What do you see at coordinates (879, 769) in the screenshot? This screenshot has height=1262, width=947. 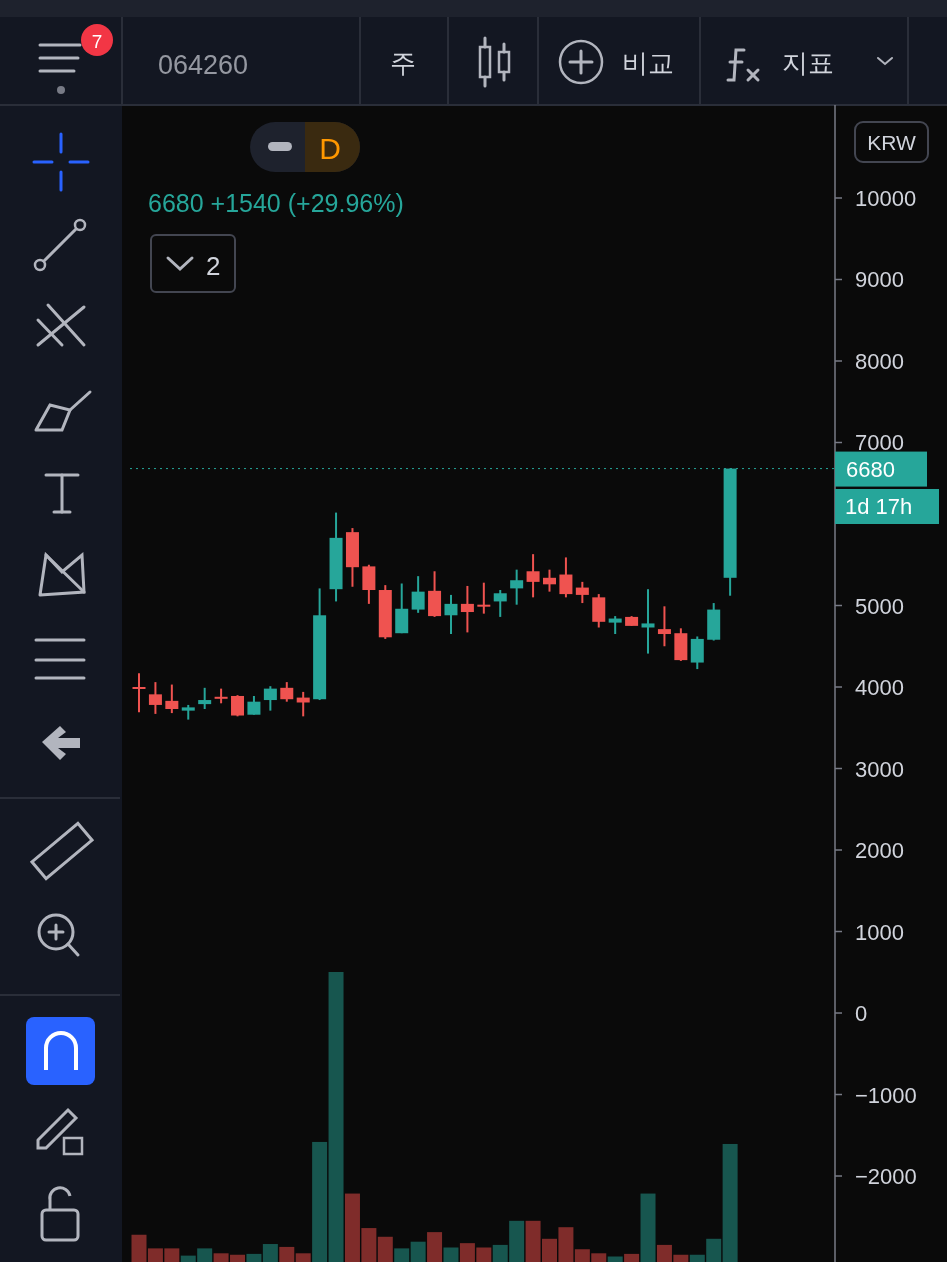 I see `y-tick-label: 3000` at bounding box center [879, 769].